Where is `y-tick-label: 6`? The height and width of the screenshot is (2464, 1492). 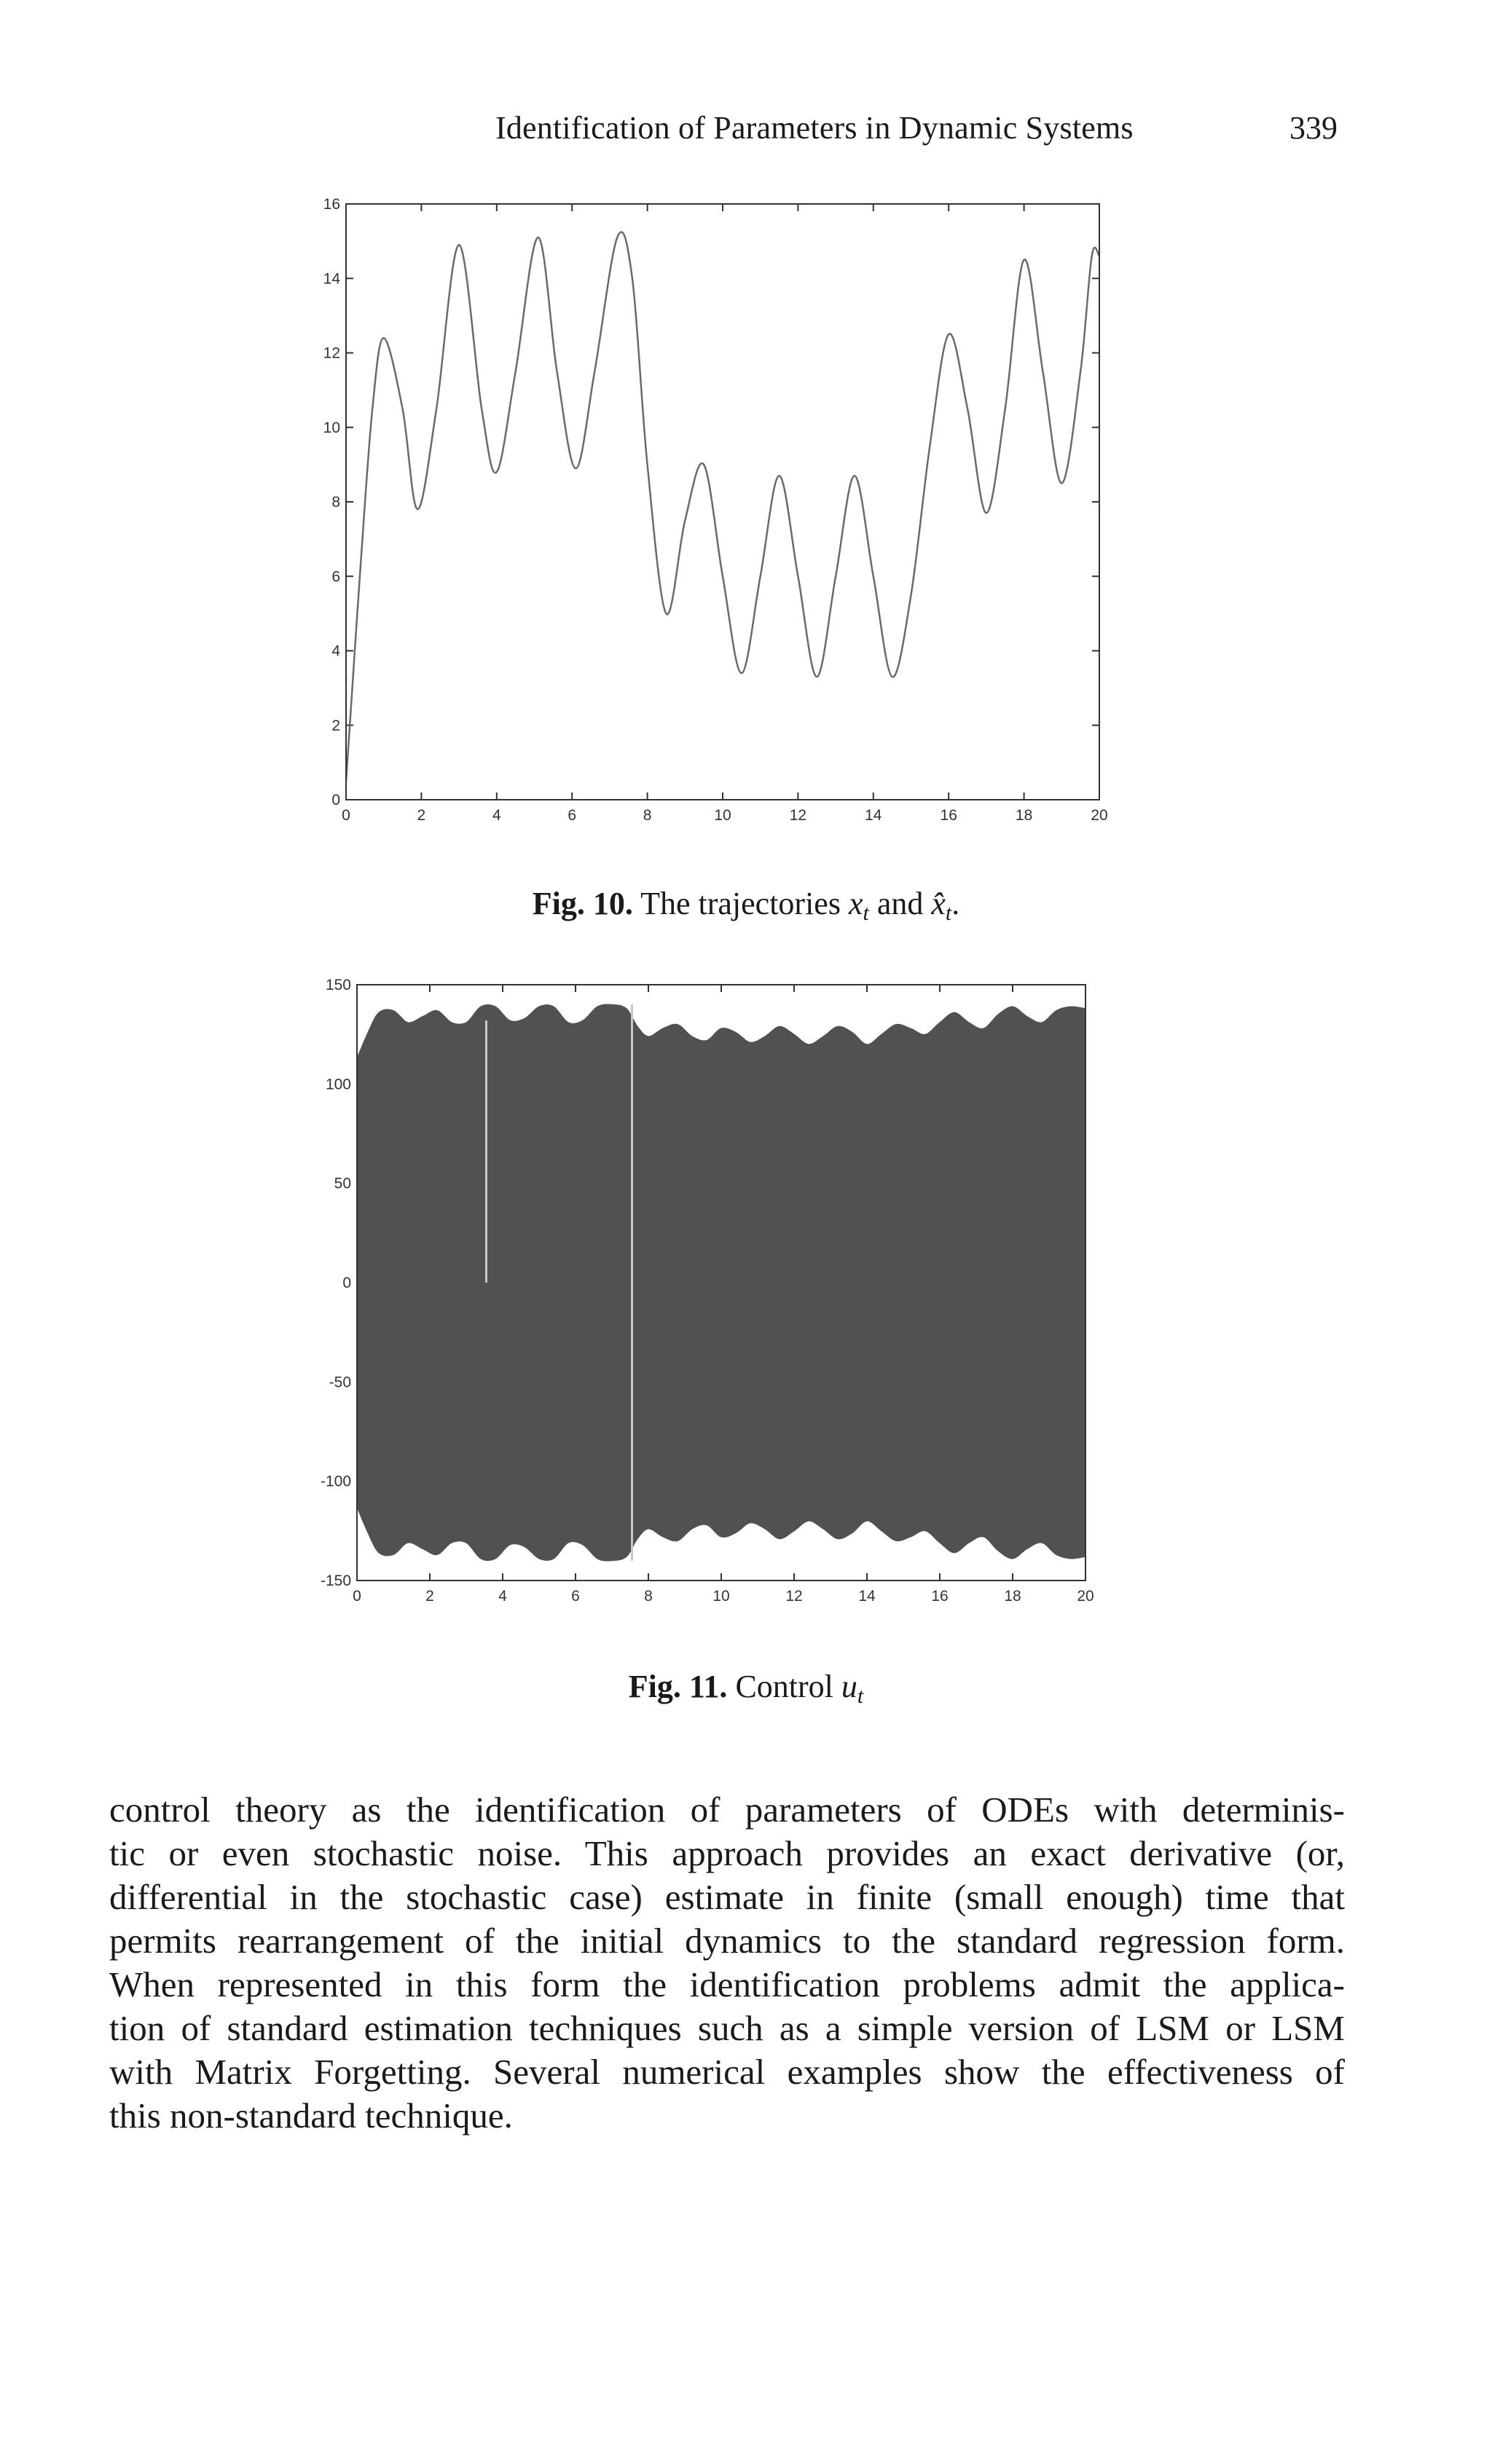 y-tick-label: 6 is located at coordinates (335, 576).